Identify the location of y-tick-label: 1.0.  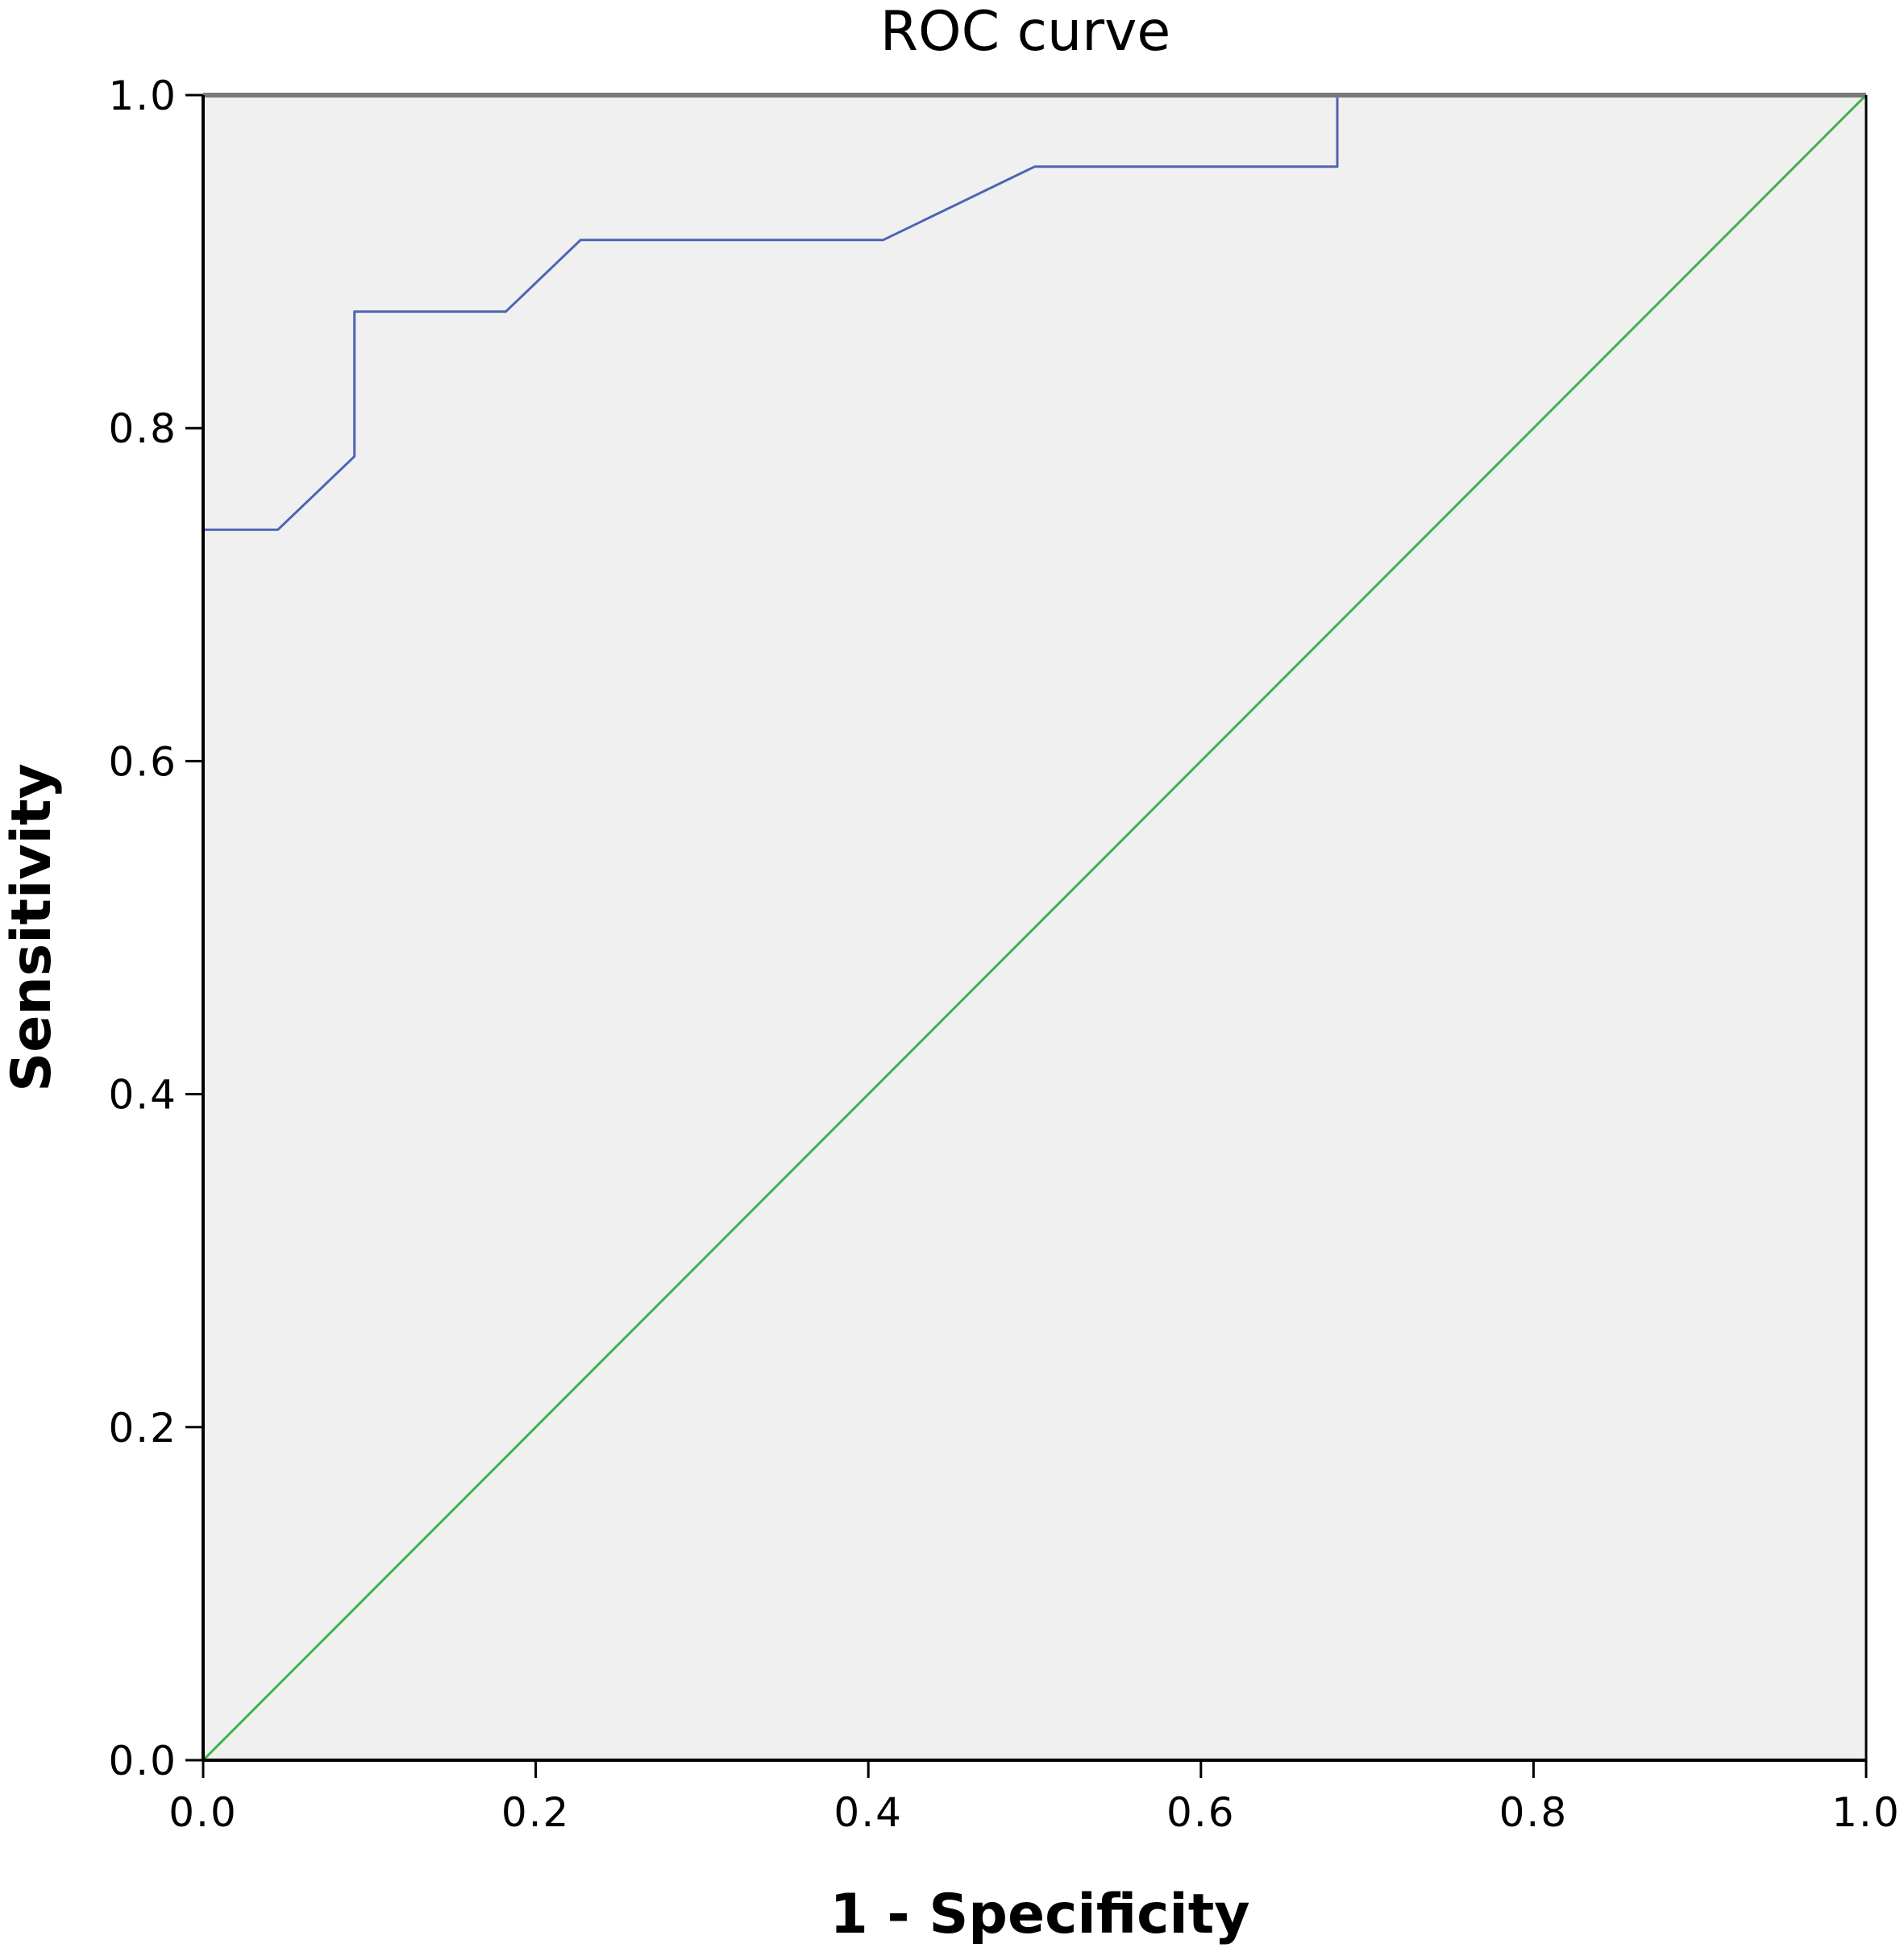
(142, 96).